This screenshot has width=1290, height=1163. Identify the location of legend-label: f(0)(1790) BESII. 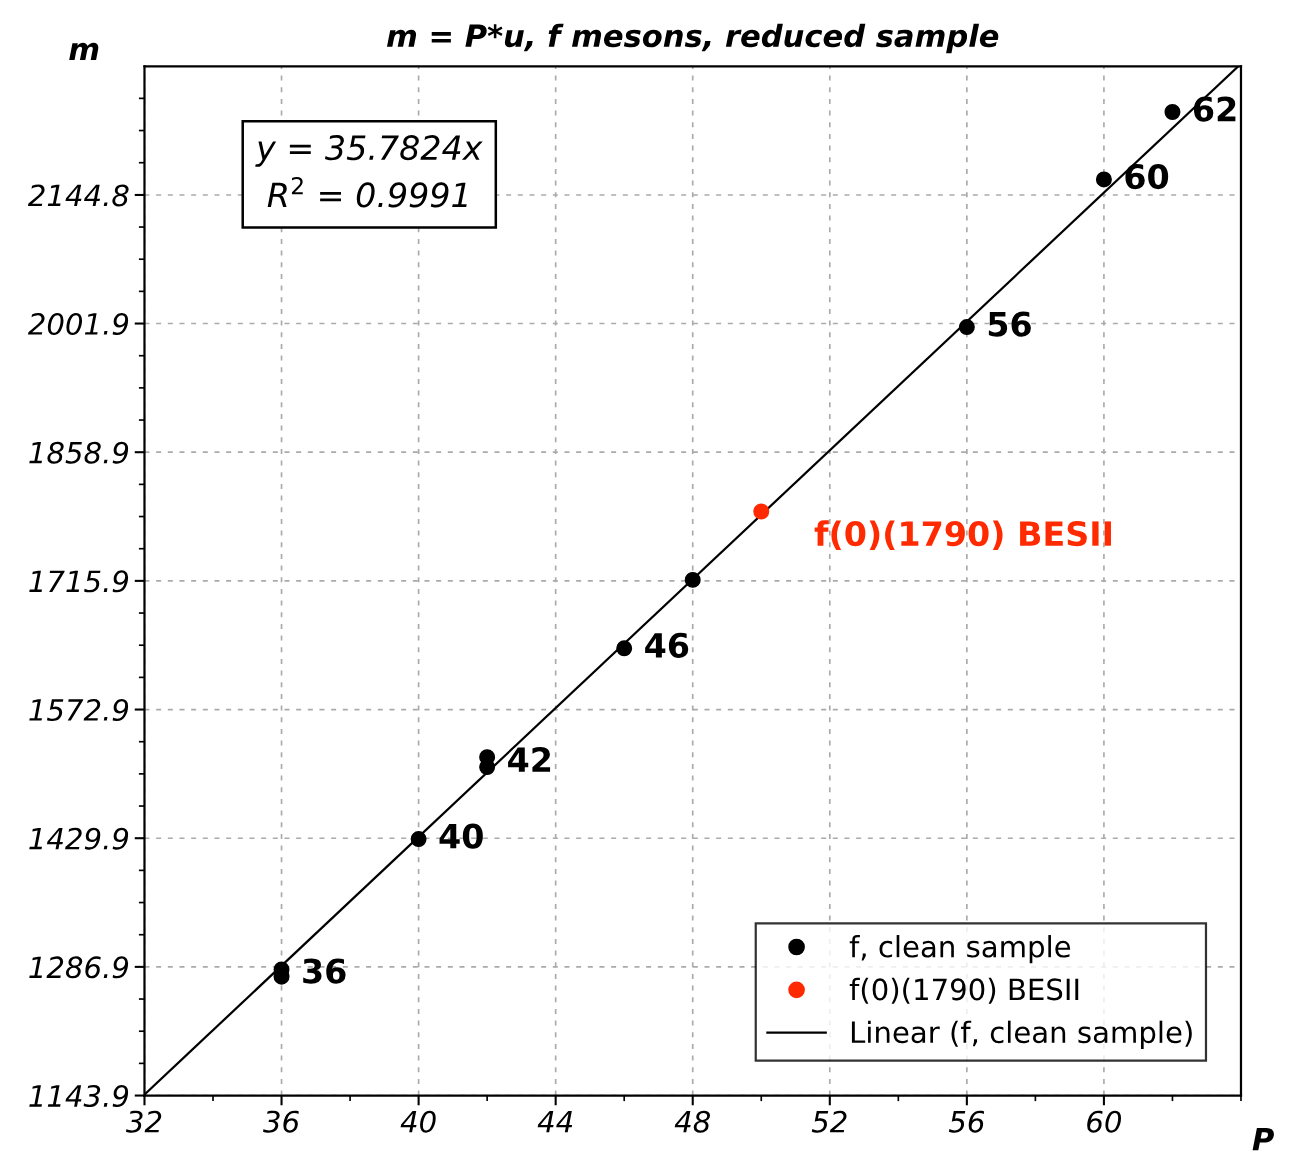
(964, 990).